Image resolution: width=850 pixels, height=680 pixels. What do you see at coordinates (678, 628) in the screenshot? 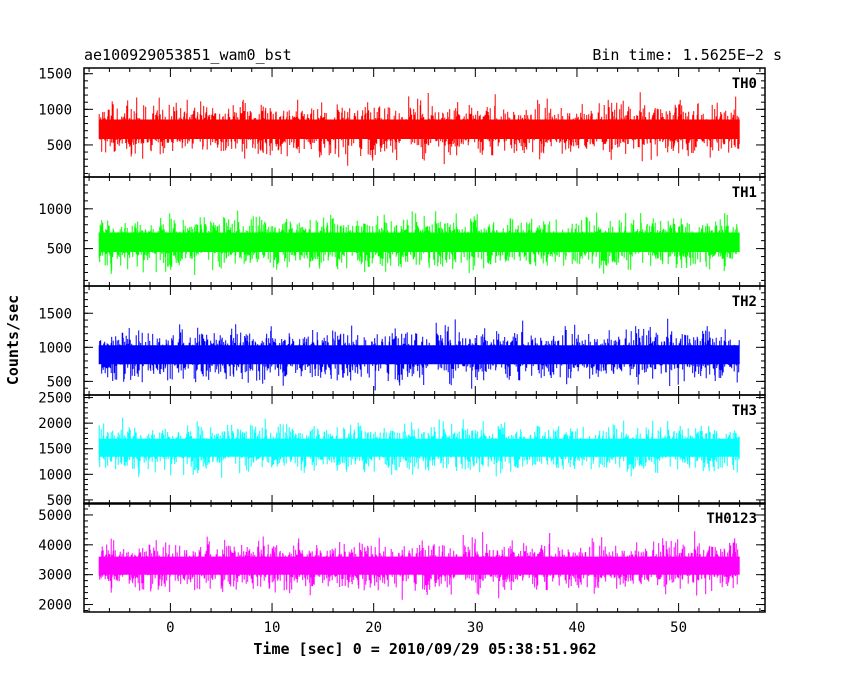
I see `x-tick-label: 50` at bounding box center [678, 628].